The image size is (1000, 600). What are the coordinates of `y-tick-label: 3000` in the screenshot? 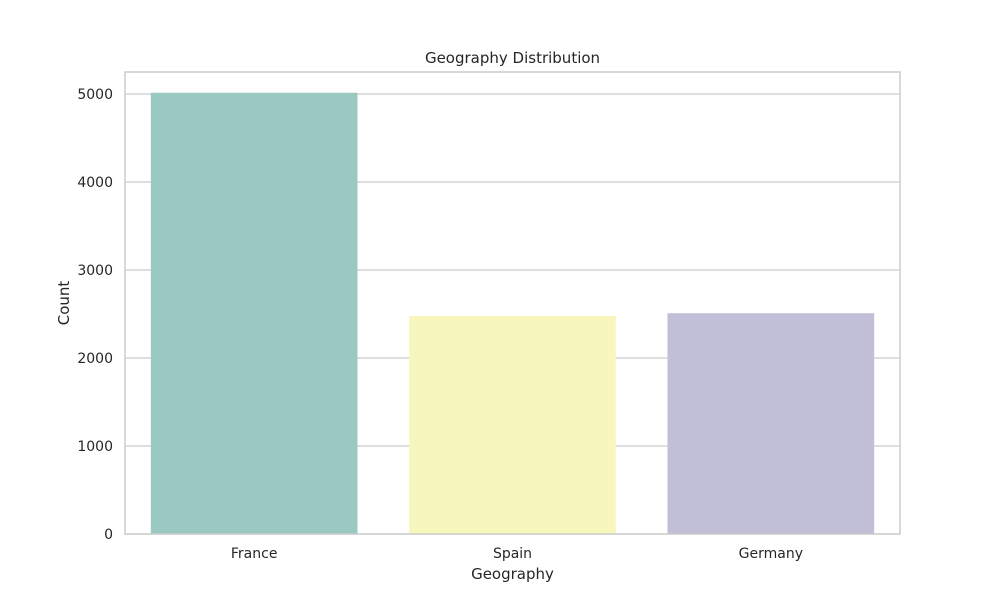 It's located at (95, 271).